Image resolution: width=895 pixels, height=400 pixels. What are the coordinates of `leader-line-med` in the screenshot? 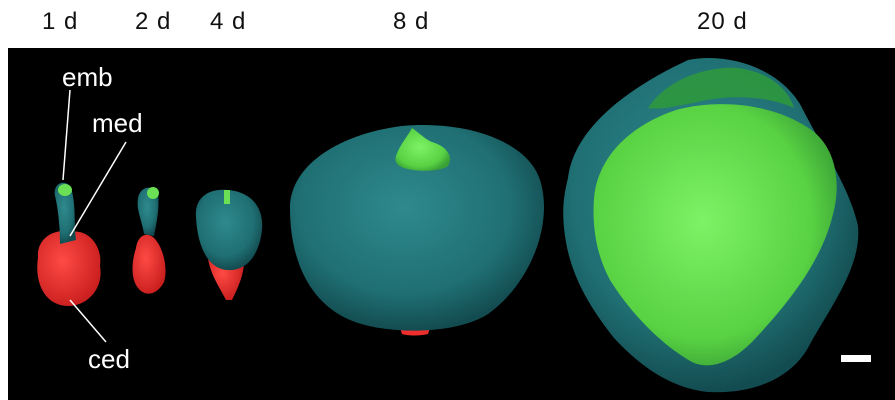 It's located at (98, 189).